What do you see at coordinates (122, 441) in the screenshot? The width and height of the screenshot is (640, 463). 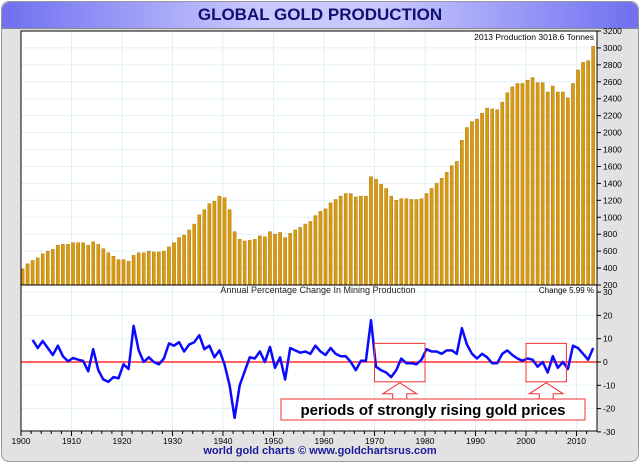 I see `x-tick-label: 1920` at bounding box center [122, 441].